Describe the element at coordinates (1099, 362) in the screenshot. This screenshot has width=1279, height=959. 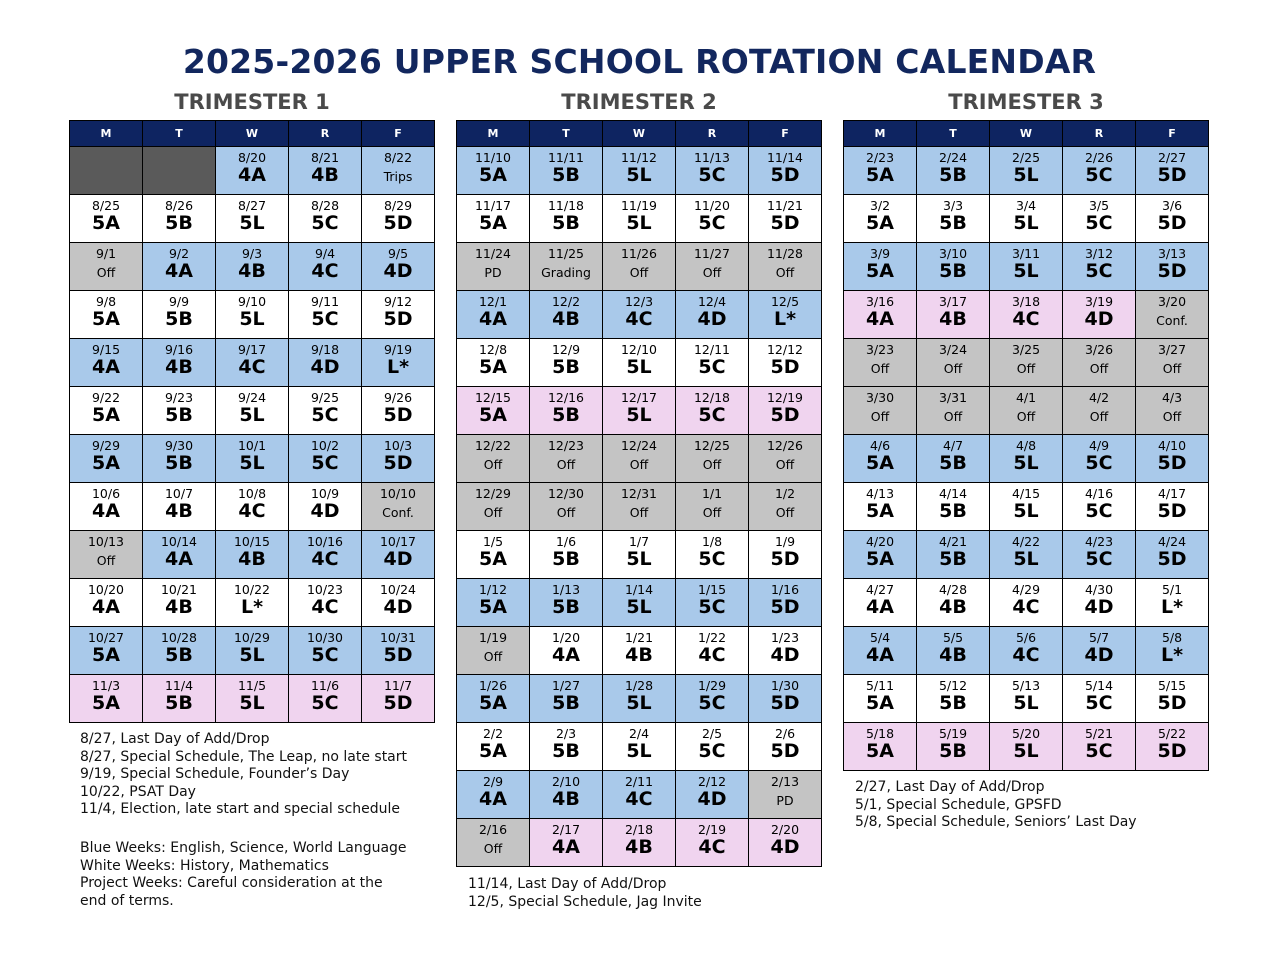
I see `day-cell: 3/26 Off` at that location.